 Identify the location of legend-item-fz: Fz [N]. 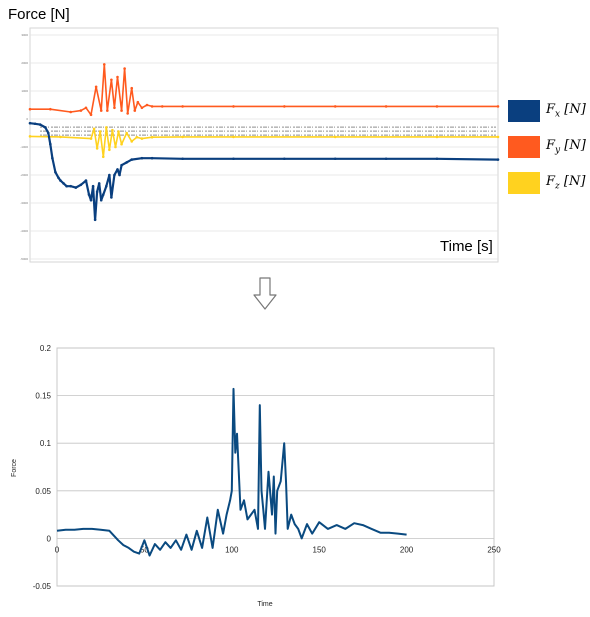
(547, 183).